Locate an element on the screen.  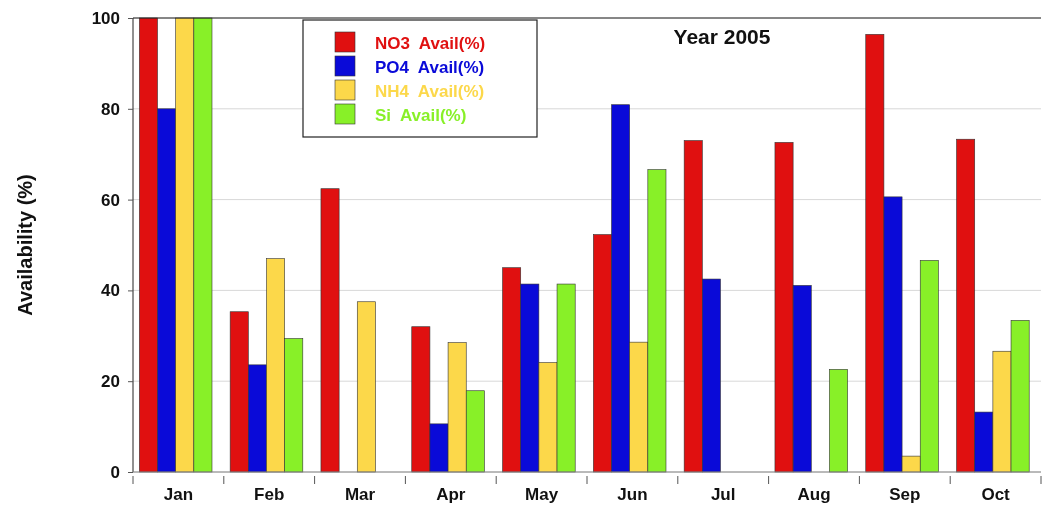
x-tick-label: Jan is located at coordinates (178, 495).